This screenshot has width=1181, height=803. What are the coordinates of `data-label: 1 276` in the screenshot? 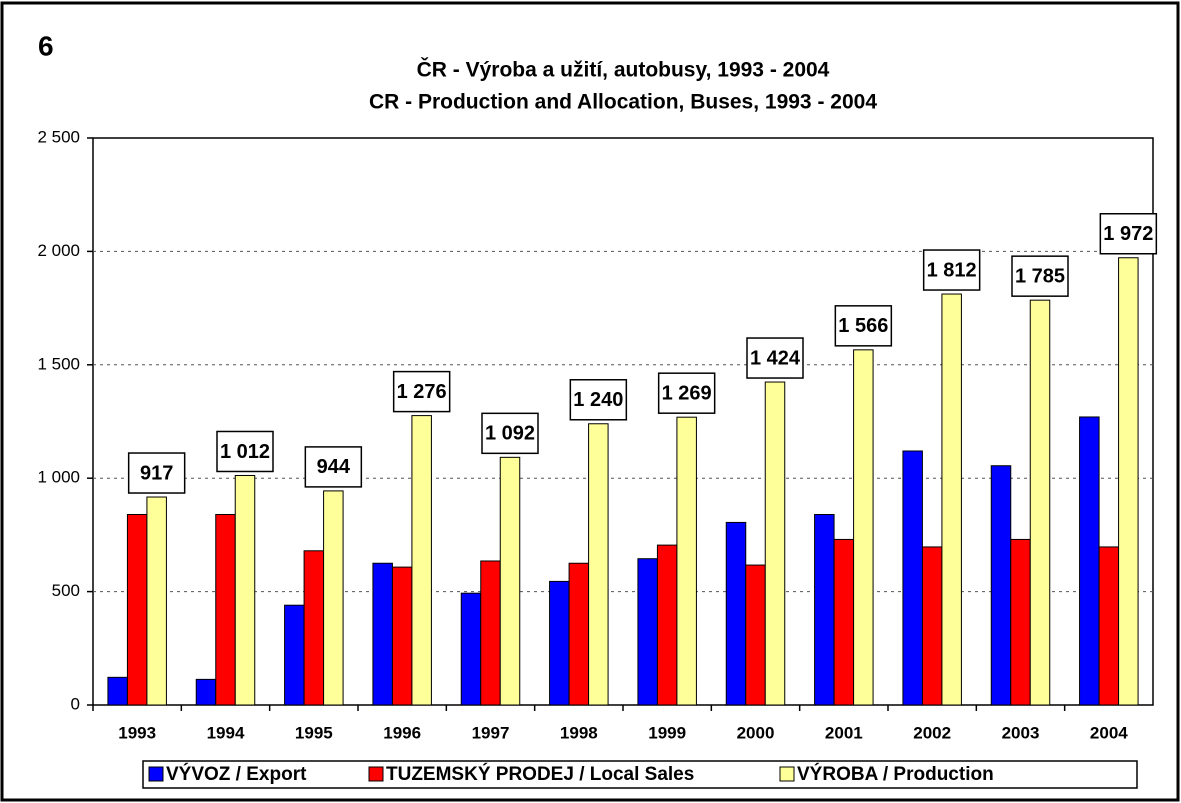 It's located at (422, 392).